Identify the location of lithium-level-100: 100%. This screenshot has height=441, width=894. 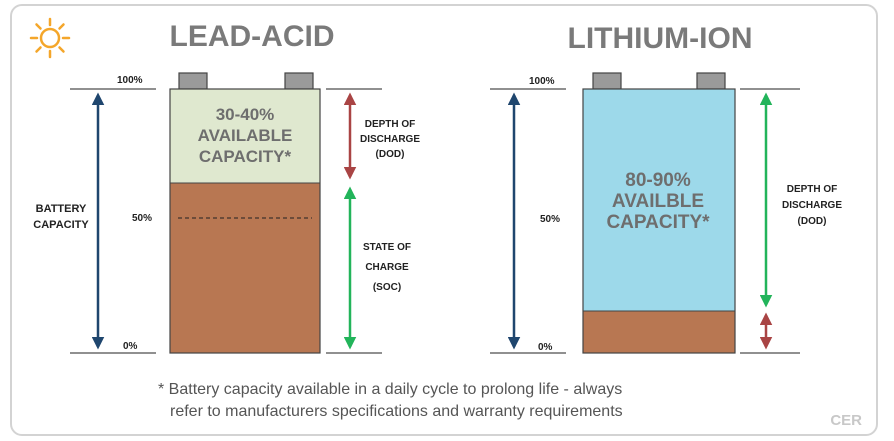
(542, 81).